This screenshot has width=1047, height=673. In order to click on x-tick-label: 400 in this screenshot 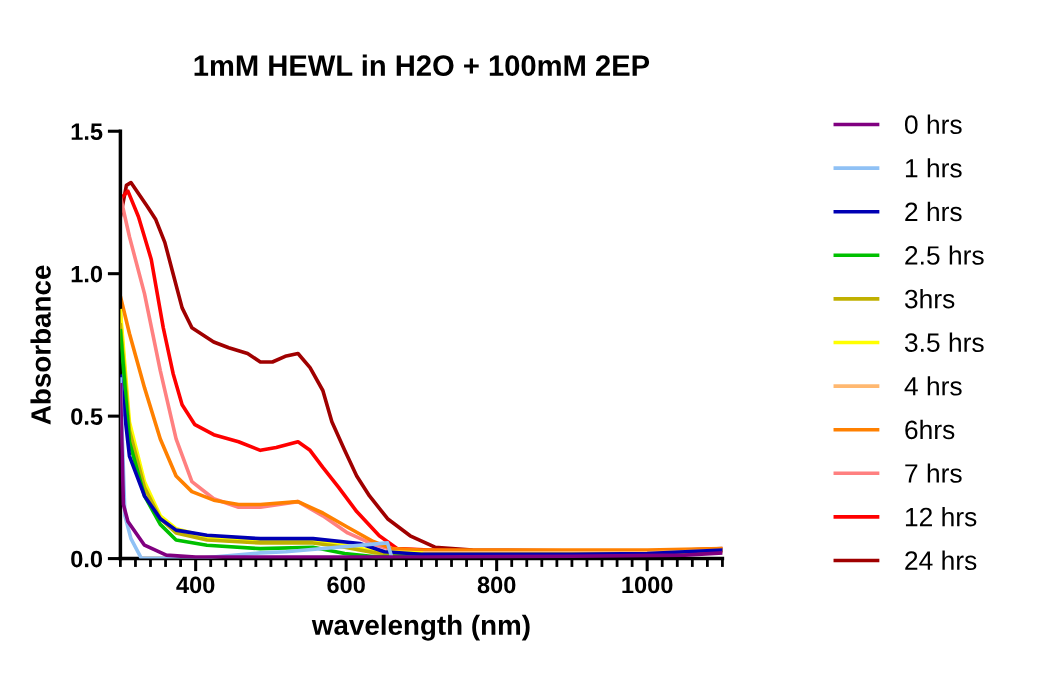, I will do `click(195, 585)`.